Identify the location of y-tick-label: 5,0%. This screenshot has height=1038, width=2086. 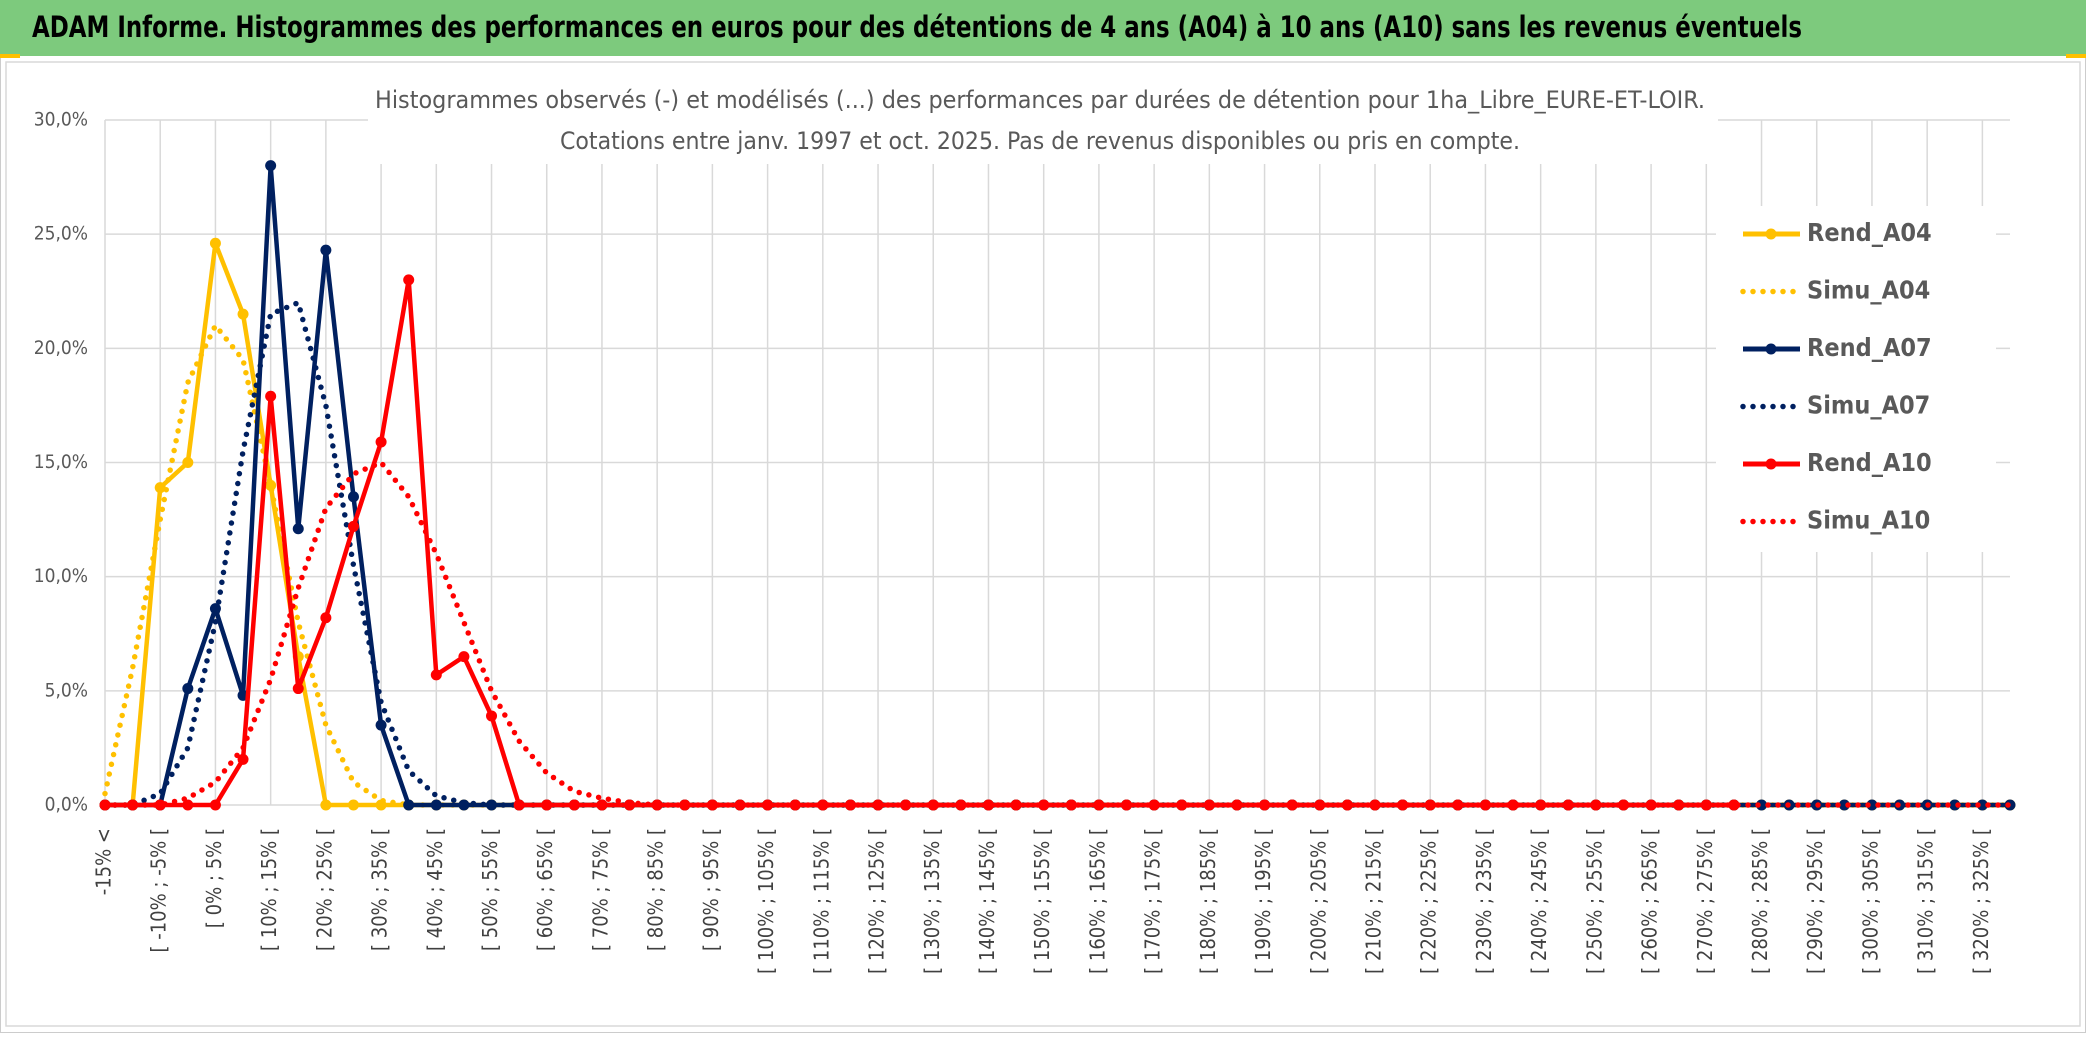
(66, 690).